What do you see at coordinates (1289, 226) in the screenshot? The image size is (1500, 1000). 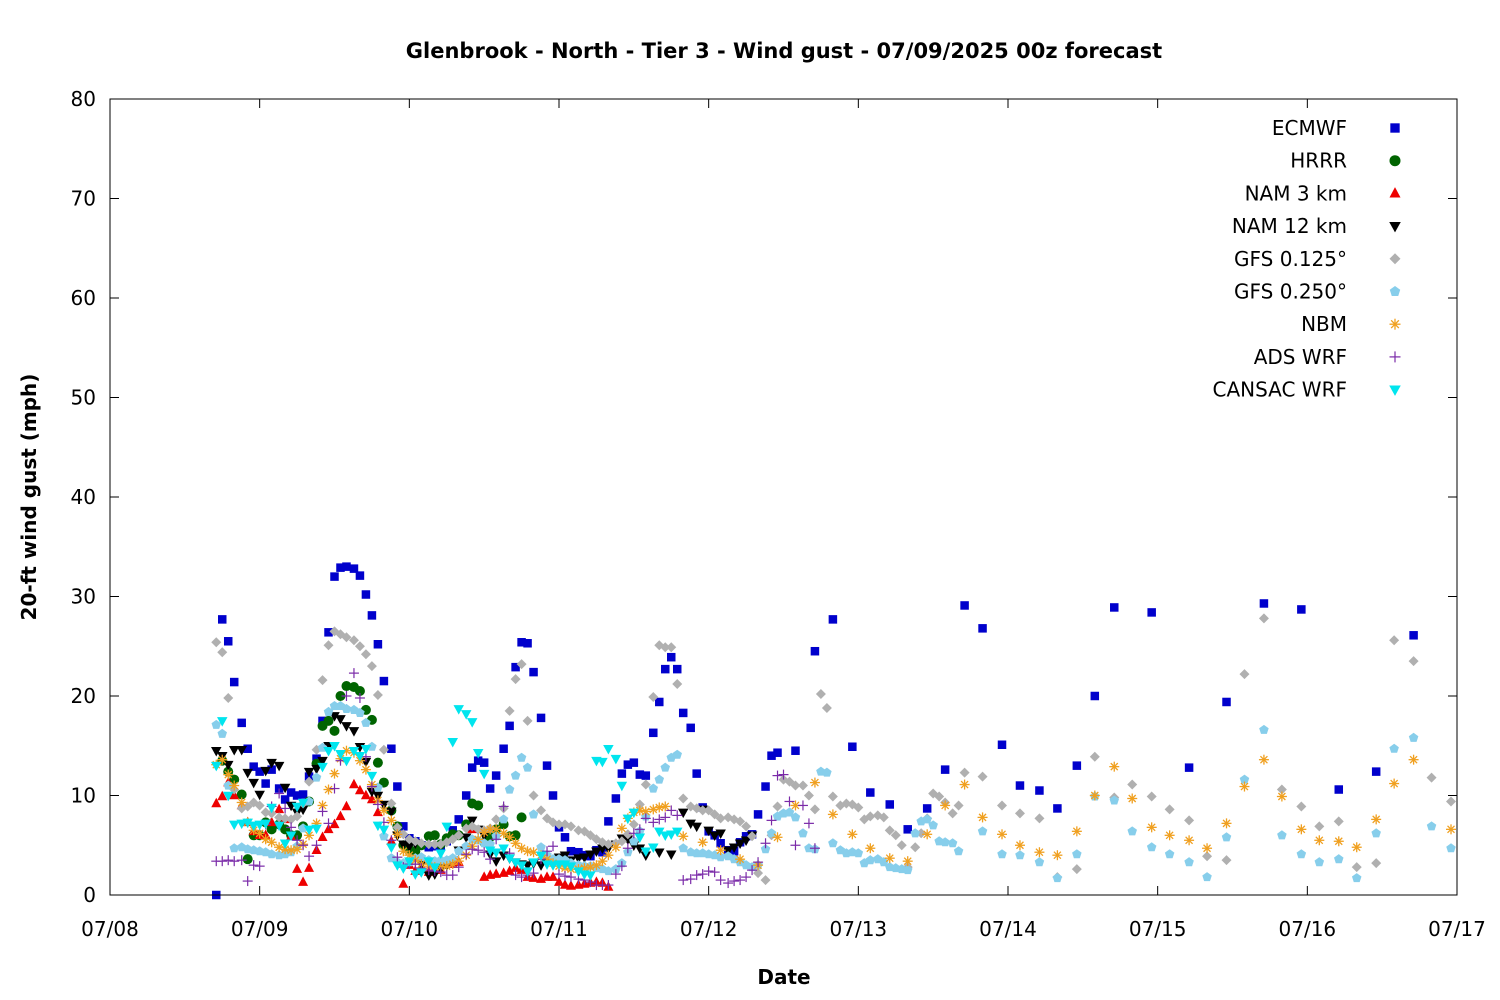 I see `legend-label-nam-12-km: NAM 12 km` at bounding box center [1289, 226].